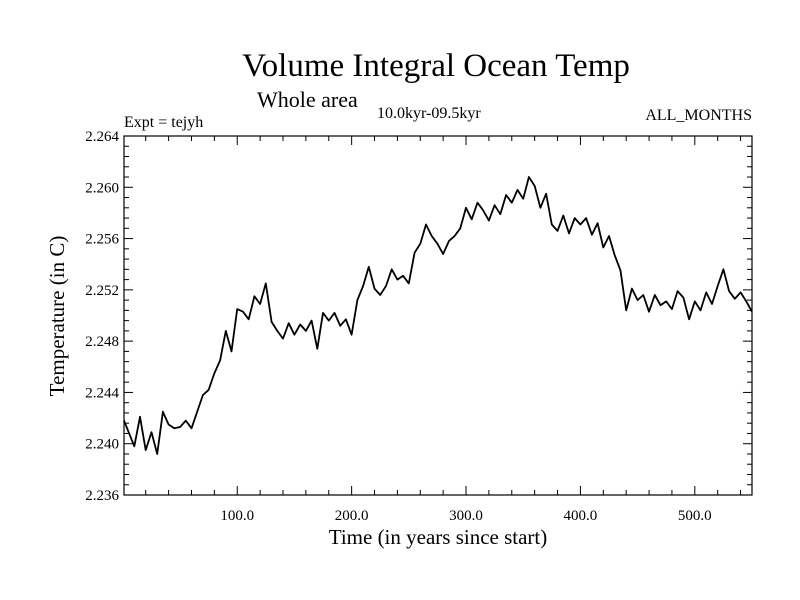 The height and width of the screenshot is (600, 800). Describe the element at coordinates (237, 516) in the screenshot. I see `x-tick-label: 100.0` at that location.